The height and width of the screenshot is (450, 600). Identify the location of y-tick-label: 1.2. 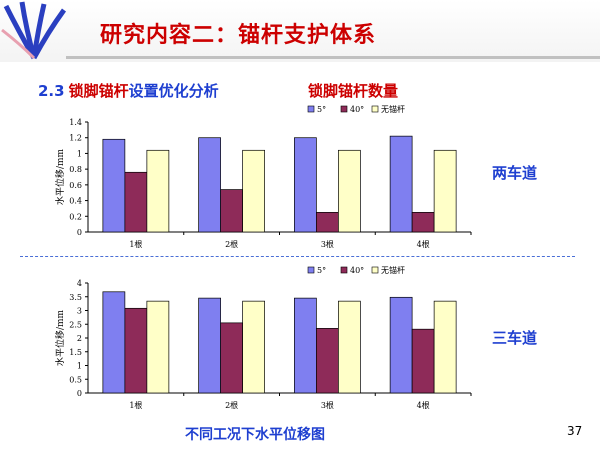
(75, 138).